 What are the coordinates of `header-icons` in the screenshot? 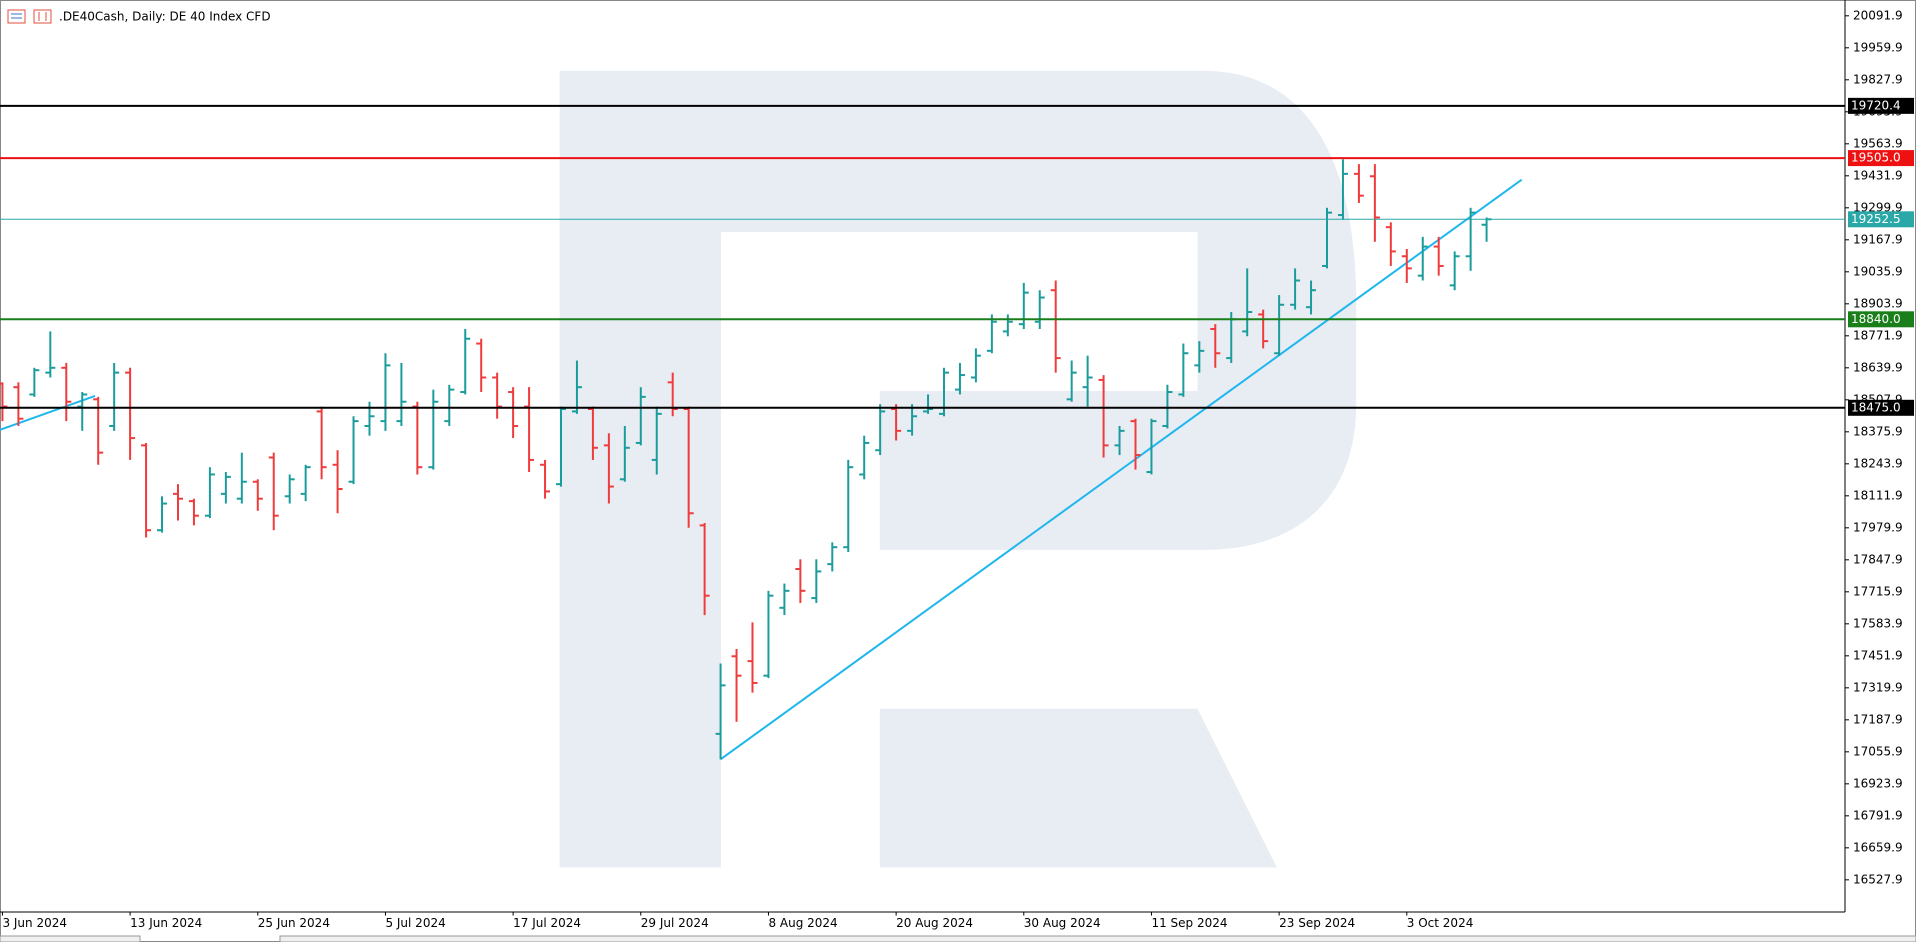 It's located at (29, 16).